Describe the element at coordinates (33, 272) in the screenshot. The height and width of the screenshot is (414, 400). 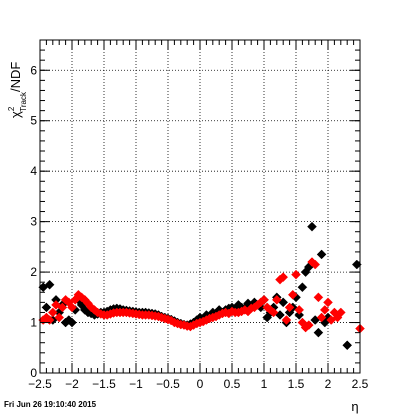
I see `y-tick-label: 2` at that location.